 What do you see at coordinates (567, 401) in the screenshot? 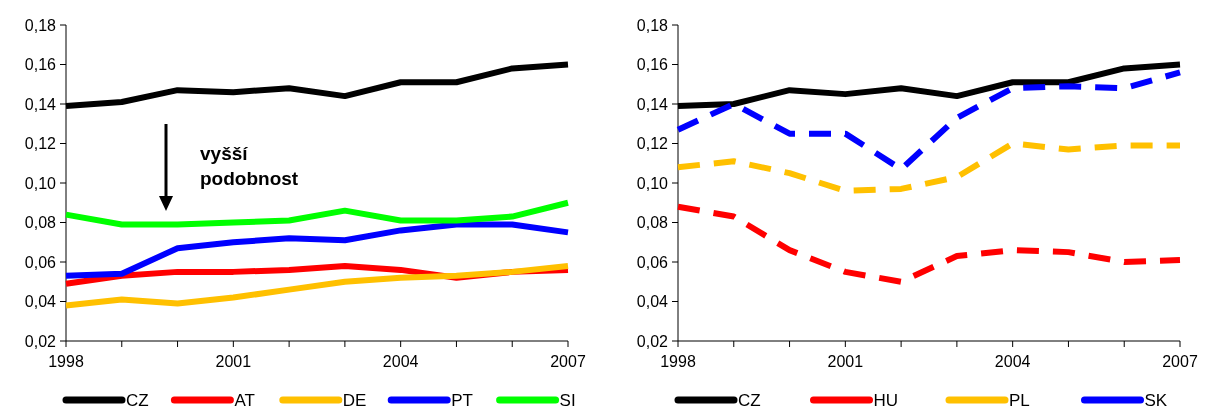
I see `legend-label: SI` at bounding box center [567, 401].